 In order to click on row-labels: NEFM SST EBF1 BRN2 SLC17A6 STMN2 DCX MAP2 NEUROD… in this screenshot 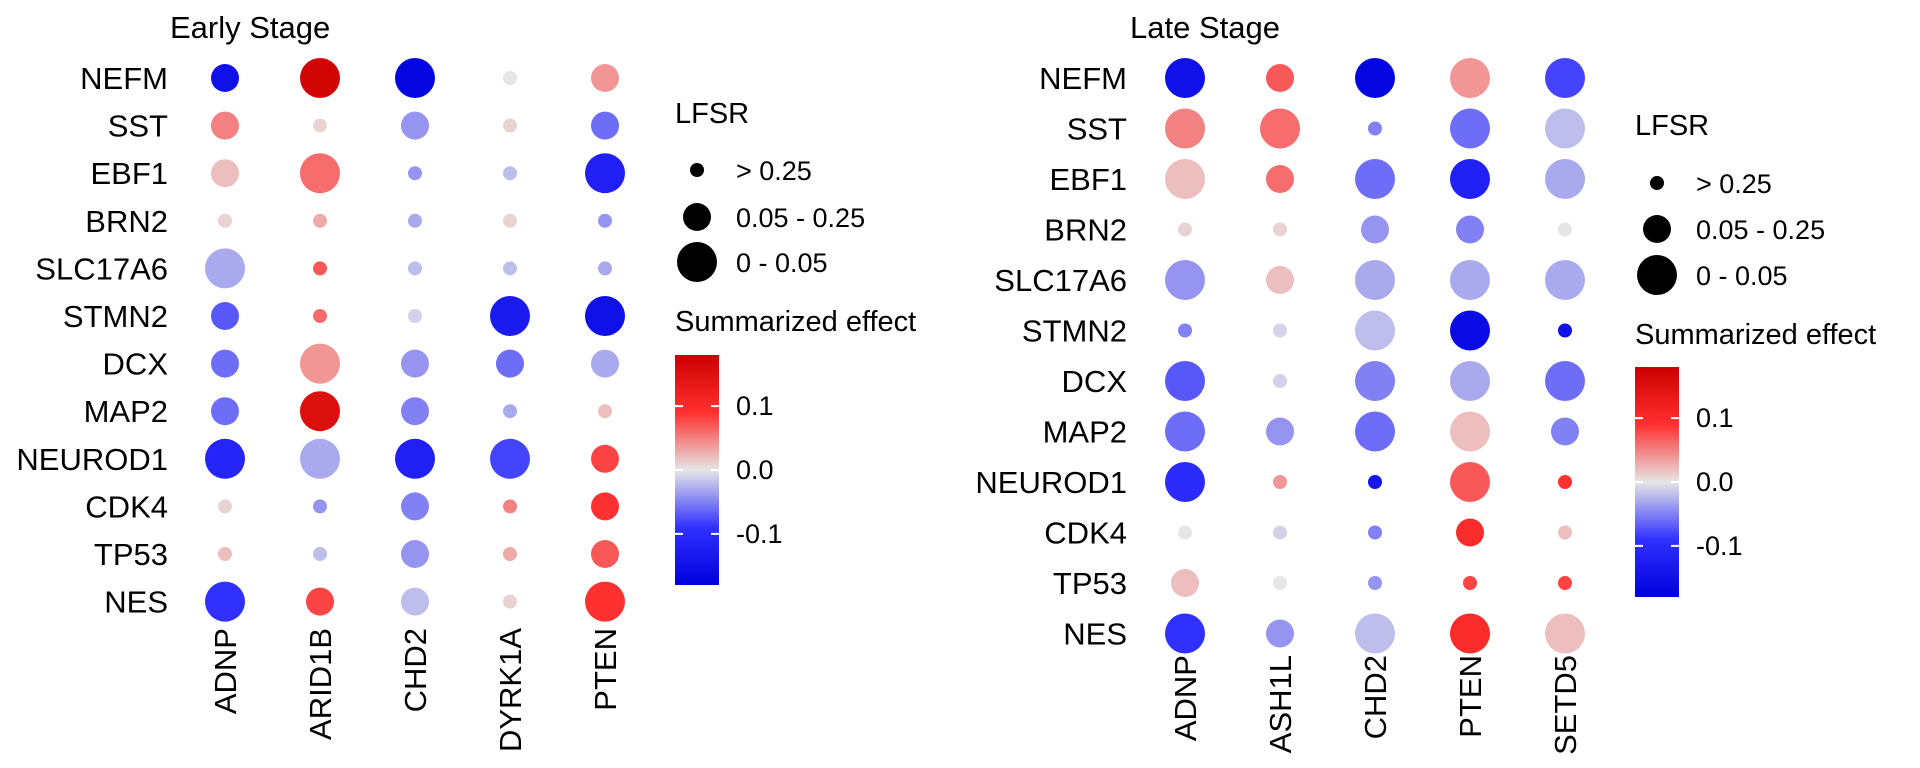, I will do `click(92, 340)`.